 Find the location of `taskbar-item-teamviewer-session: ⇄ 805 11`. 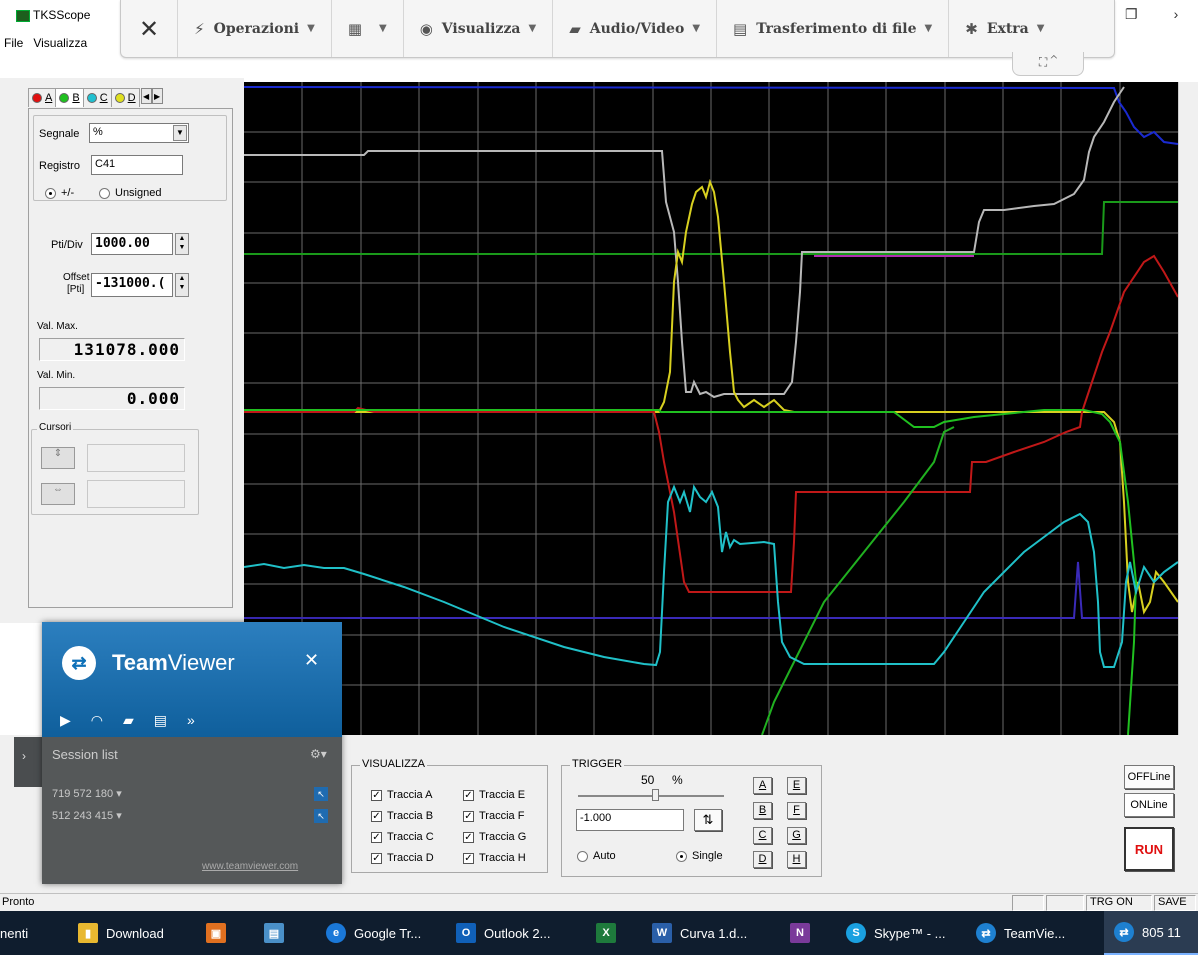

taskbar-item-teamviewer-session: ⇄ 805 11 is located at coordinates (1151, 933).